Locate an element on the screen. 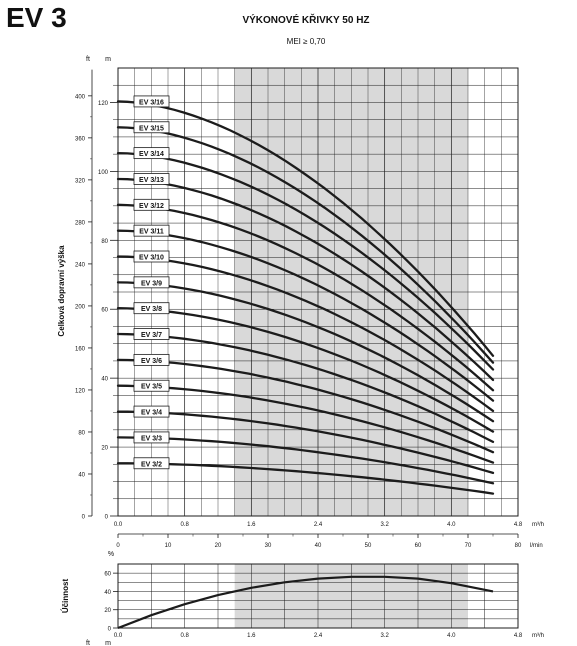 This screenshot has width=577, height=646. curve-label: EV 3/7 is located at coordinates (151, 335).